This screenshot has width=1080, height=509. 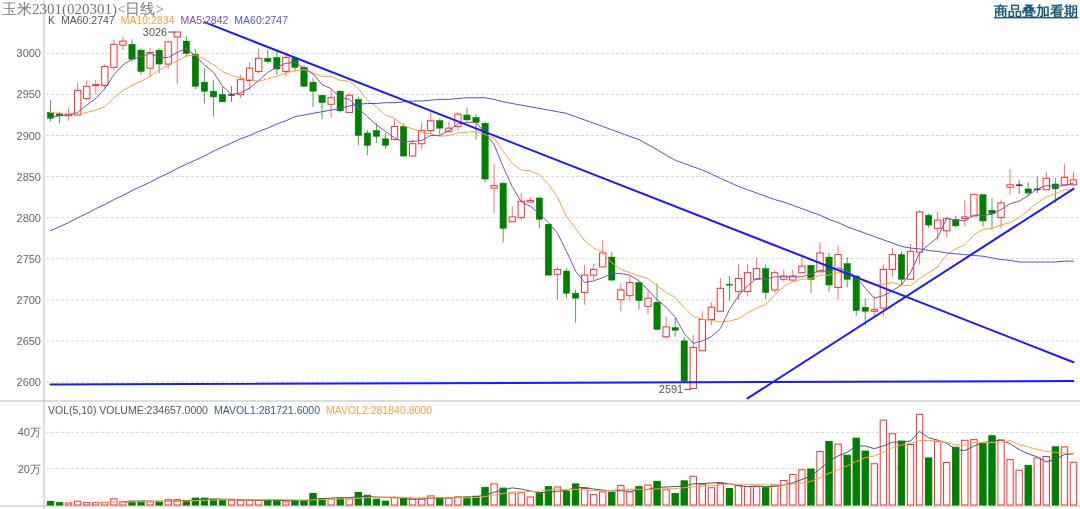 I want to click on y-tick-label: 2800, so click(x=28, y=217).